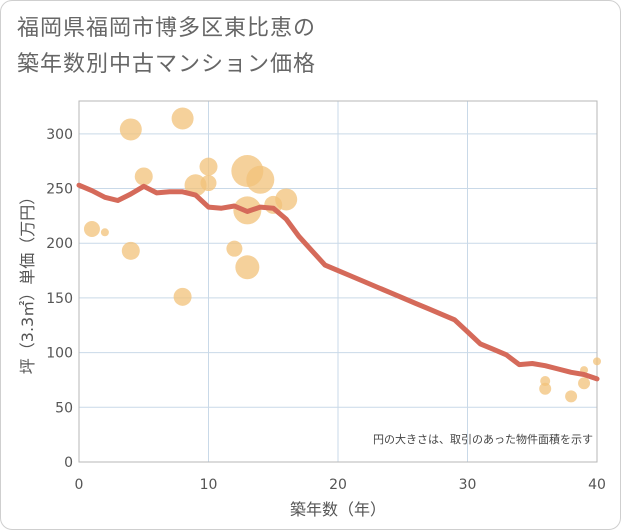 The height and width of the screenshot is (530, 621). I want to click on x-tick-label: 20, so click(338, 485).